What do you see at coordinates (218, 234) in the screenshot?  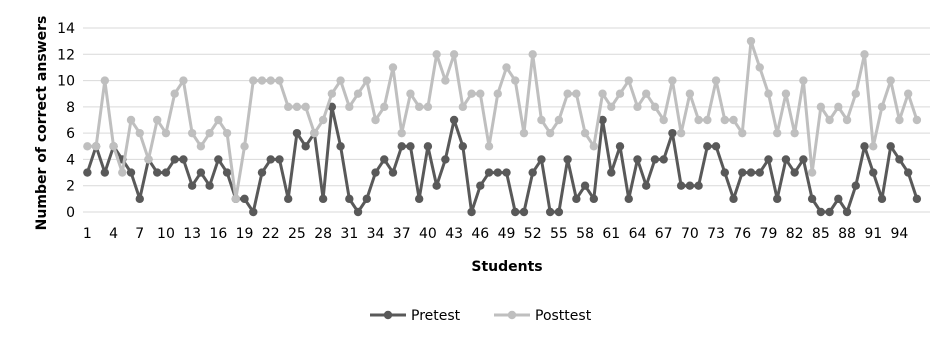 I see `x-tick-label-5: 16` at bounding box center [218, 234].